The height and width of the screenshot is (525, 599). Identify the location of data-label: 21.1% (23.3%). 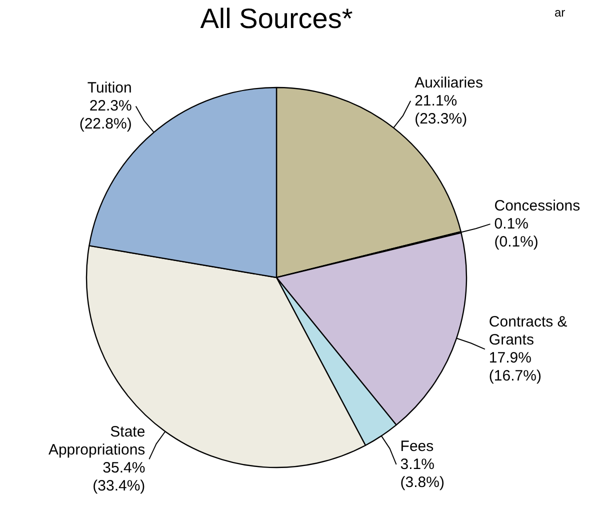
(441, 110).